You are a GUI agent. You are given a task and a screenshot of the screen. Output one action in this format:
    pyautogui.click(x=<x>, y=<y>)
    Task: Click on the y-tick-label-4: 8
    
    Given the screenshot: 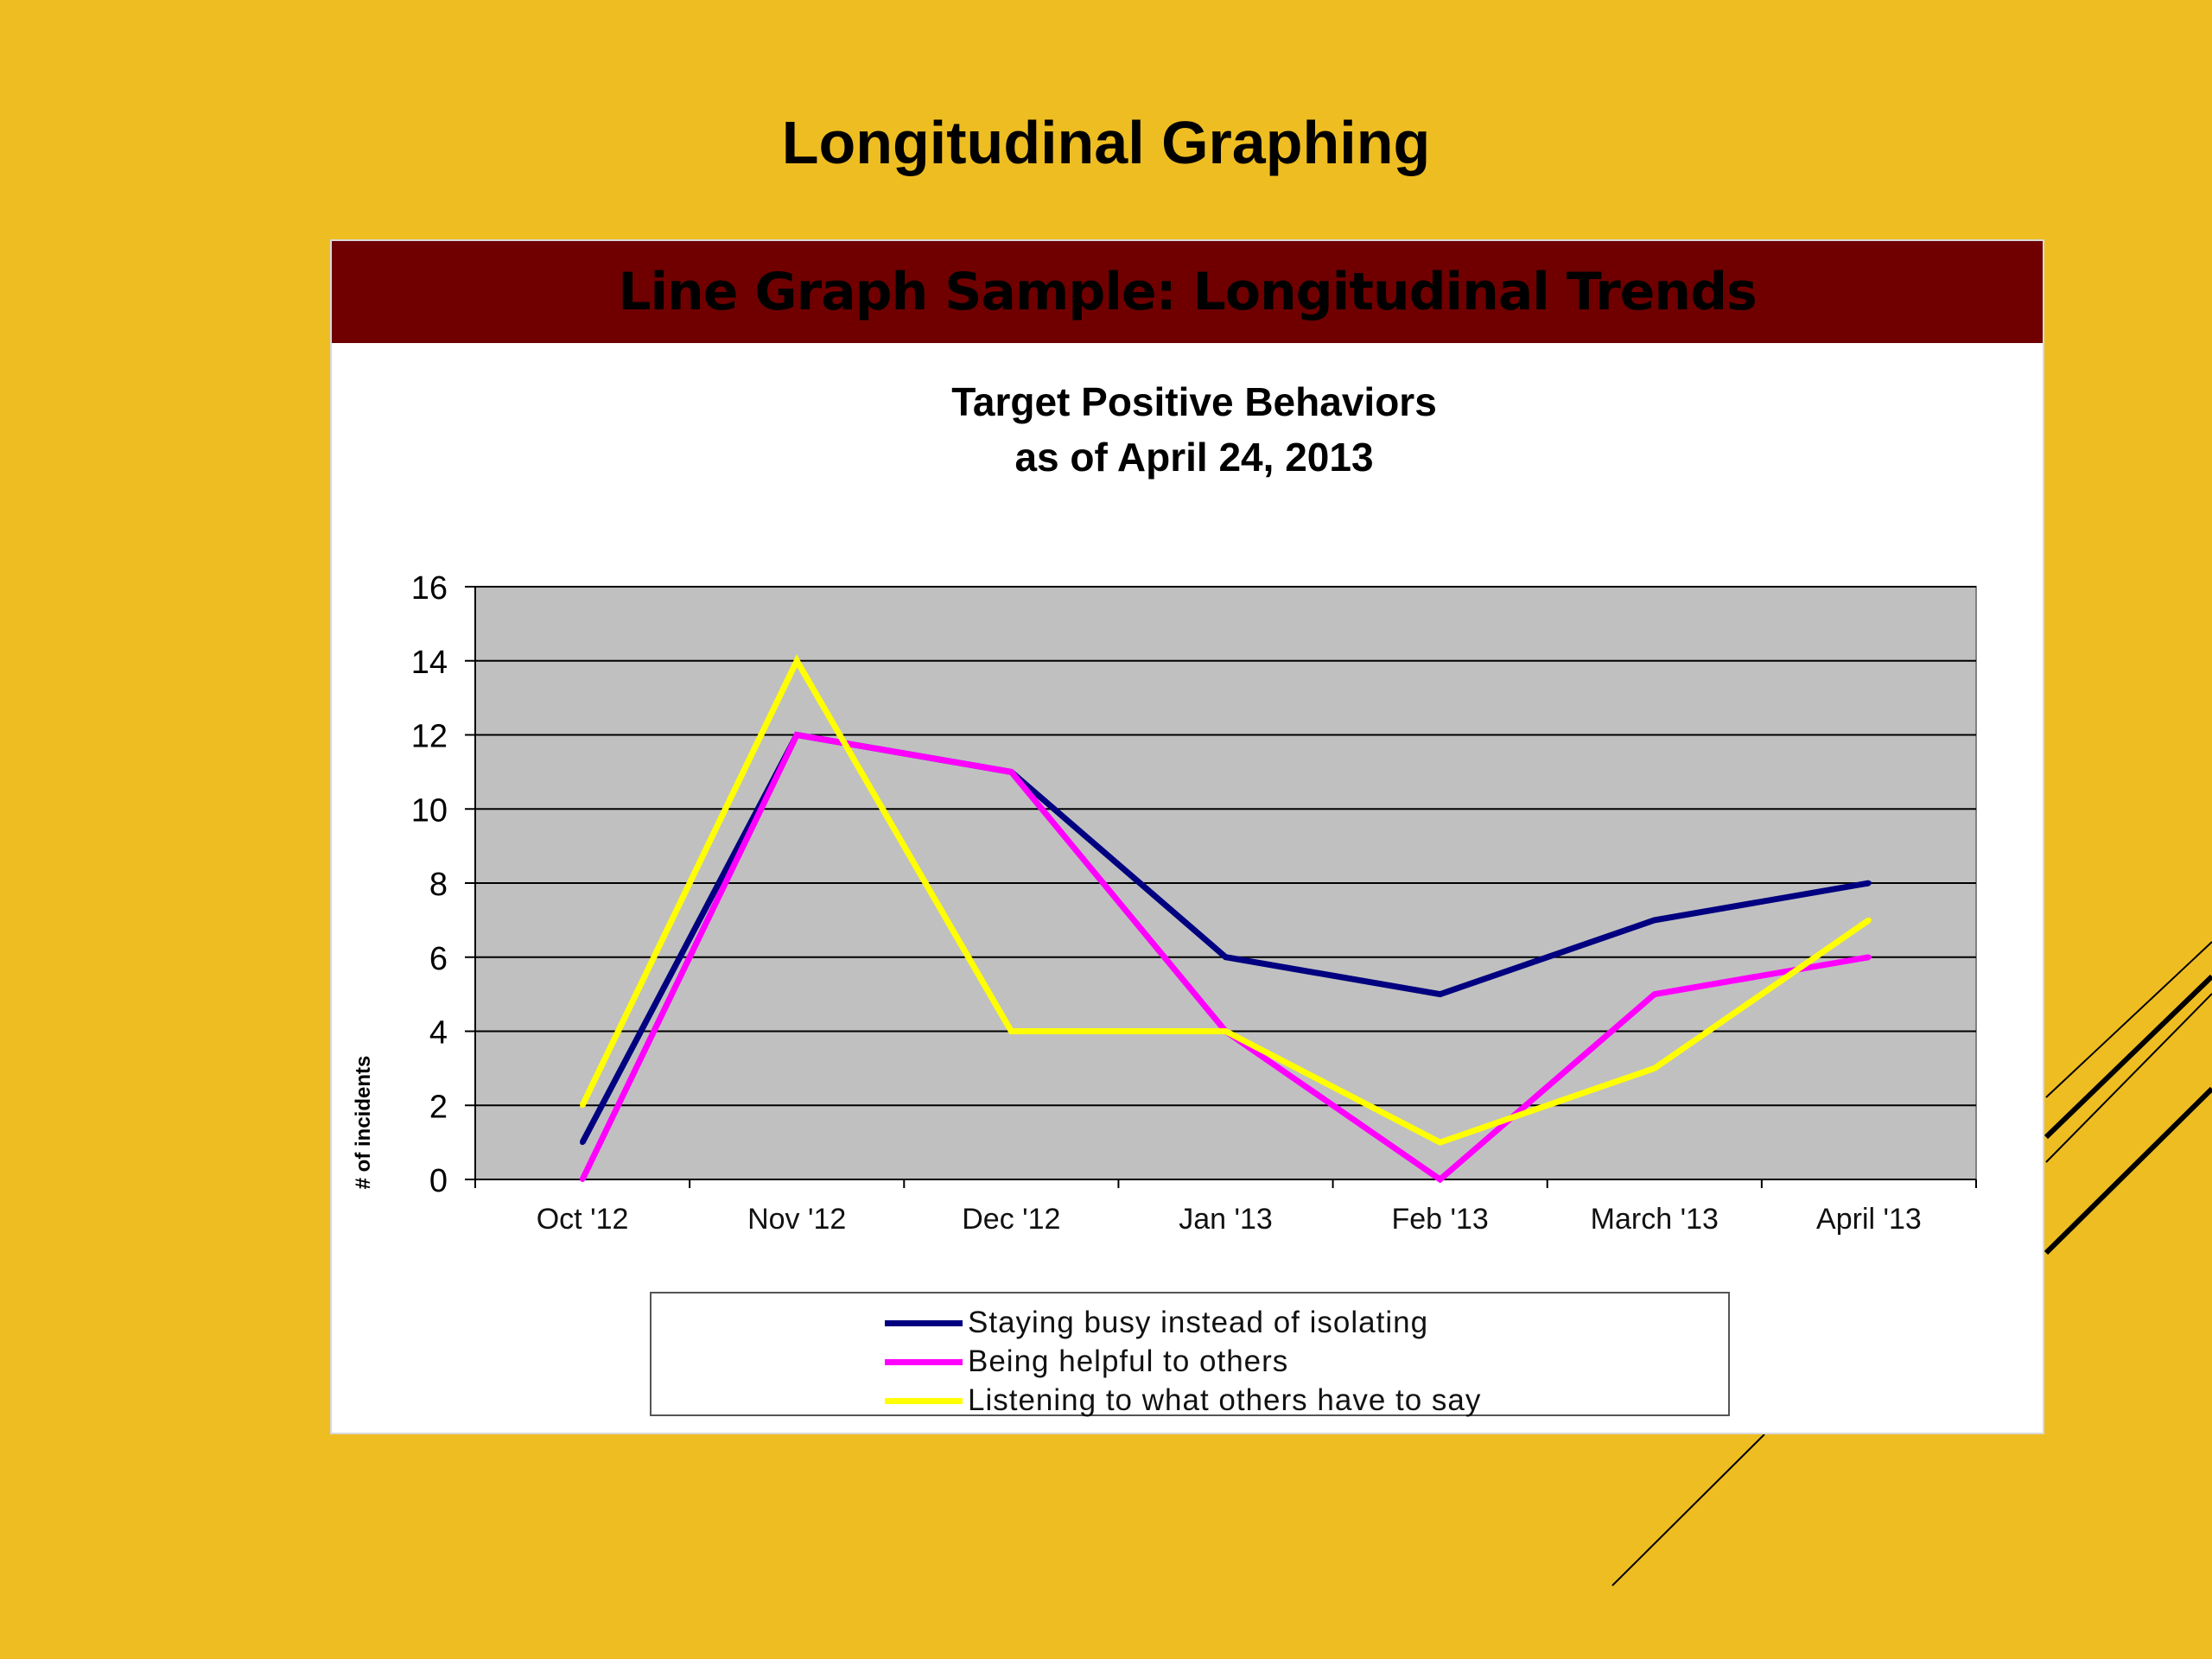 What is the action you would take?
    pyautogui.click(x=438, y=885)
    